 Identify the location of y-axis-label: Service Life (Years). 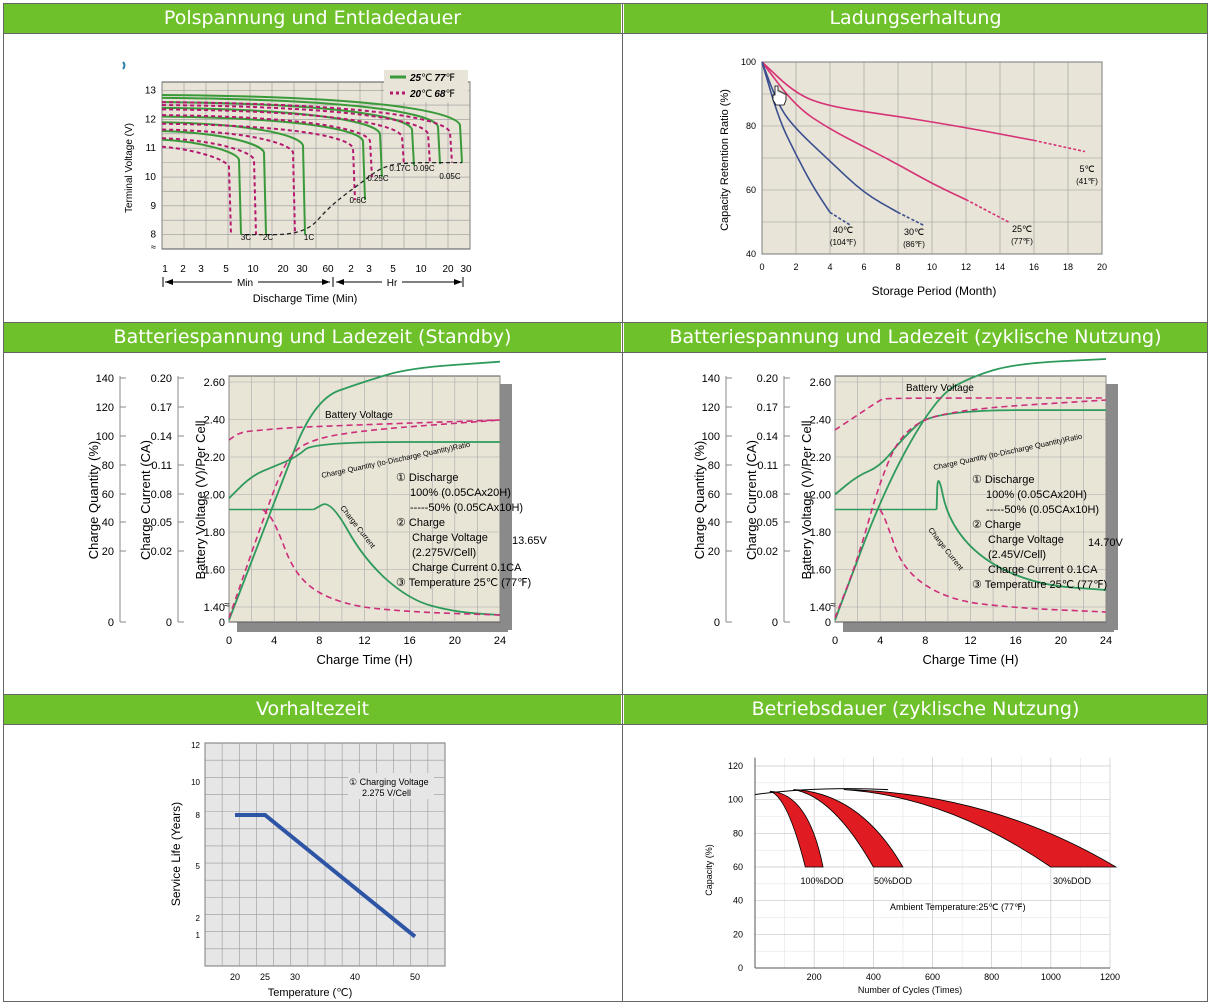
(176, 854).